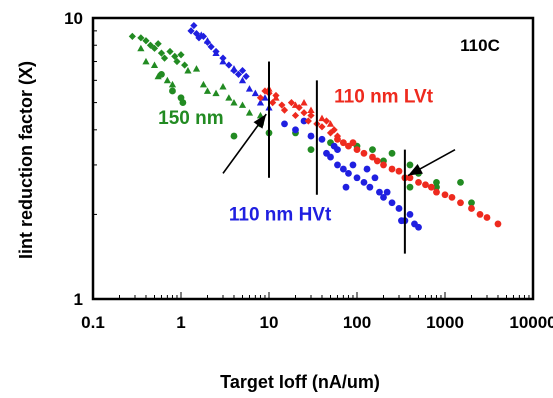 The width and height of the screenshot is (553, 398). Describe the element at coordinates (180, 322) in the screenshot. I see `x-tick-label: 1` at that location.